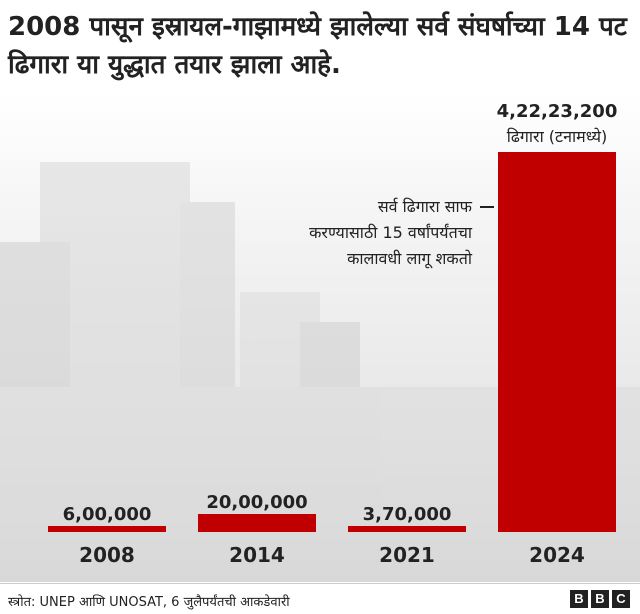 The image size is (640, 614). I want to click on unit-label: ढिगारा (टनामध्ये), so click(557, 136).